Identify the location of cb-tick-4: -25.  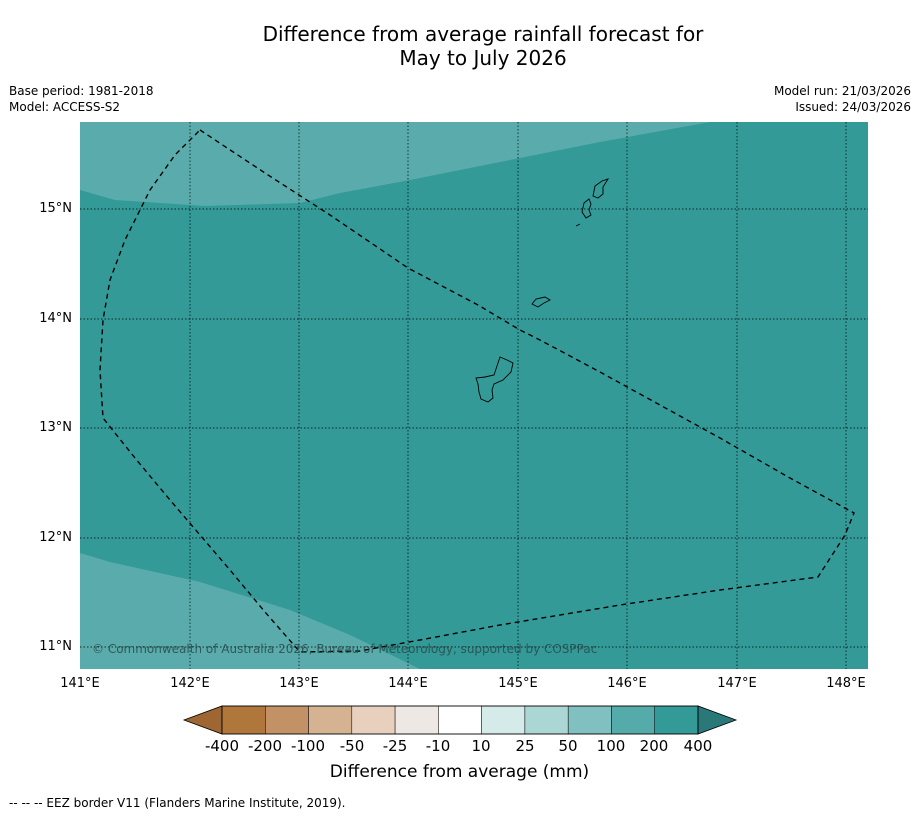
(395, 746).